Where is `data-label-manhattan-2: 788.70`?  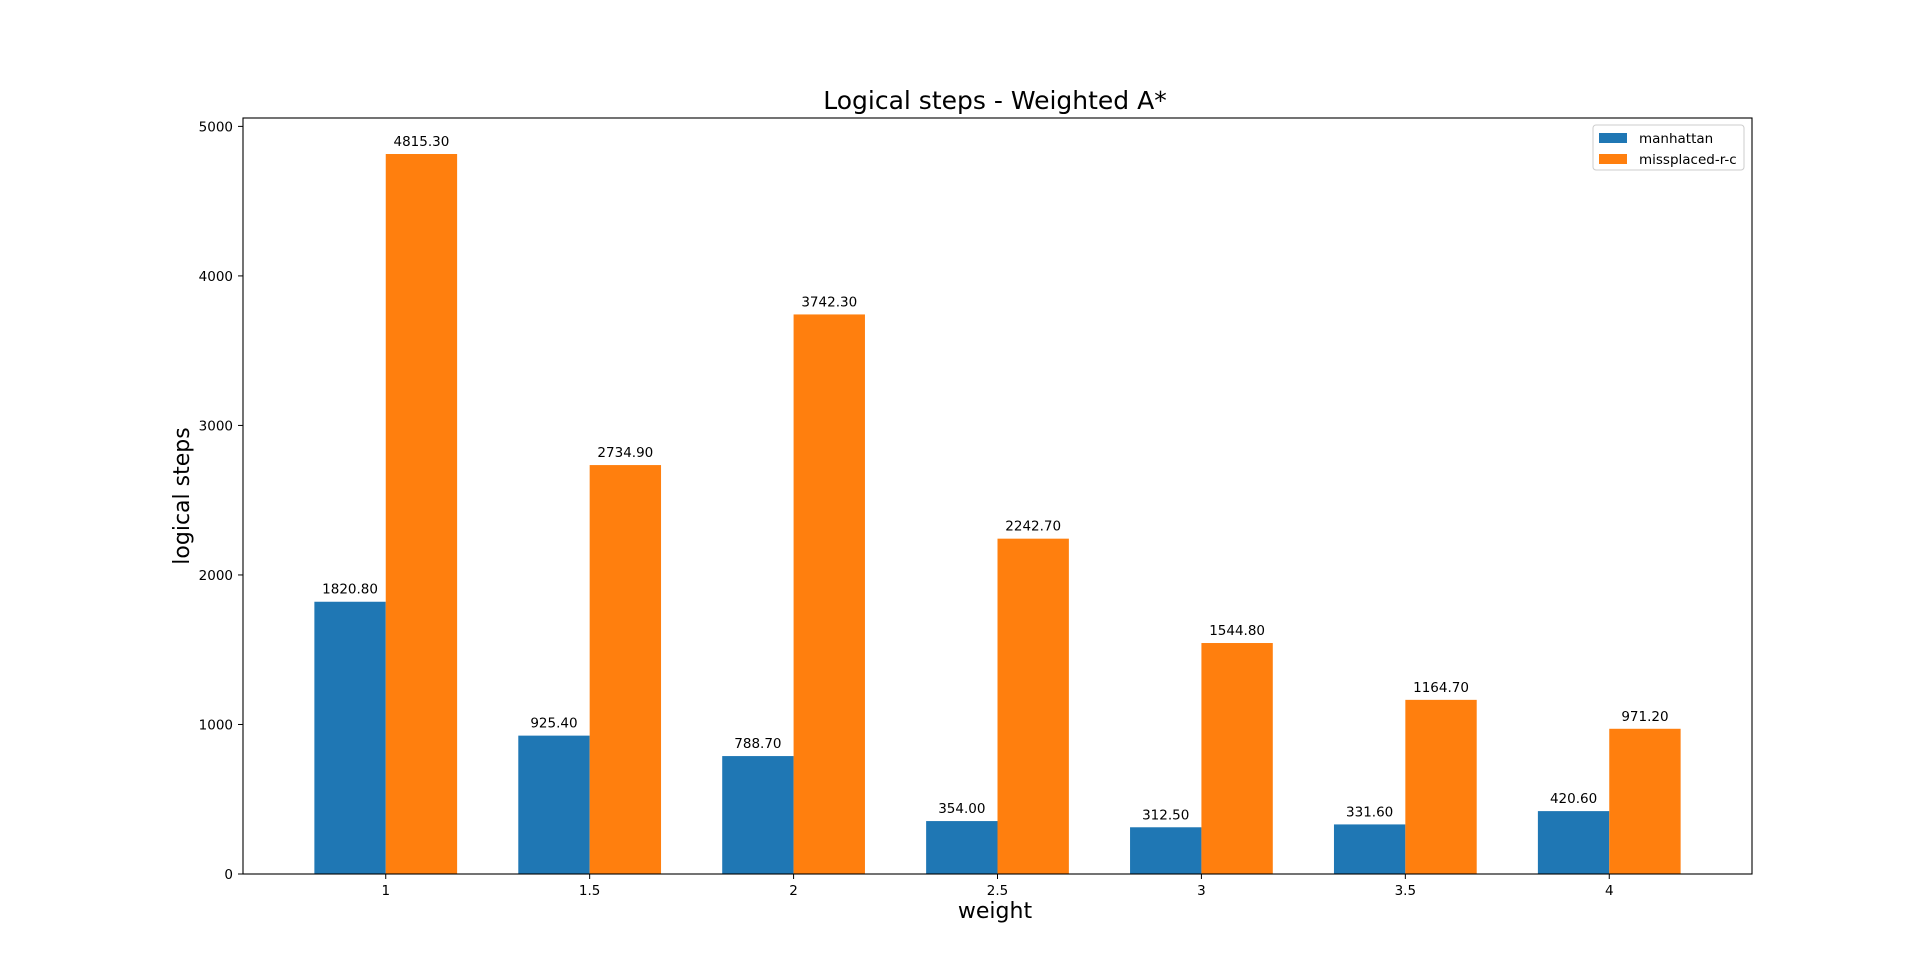 data-label-manhattan-2: 788.70 is located at coordinates (757, 744).